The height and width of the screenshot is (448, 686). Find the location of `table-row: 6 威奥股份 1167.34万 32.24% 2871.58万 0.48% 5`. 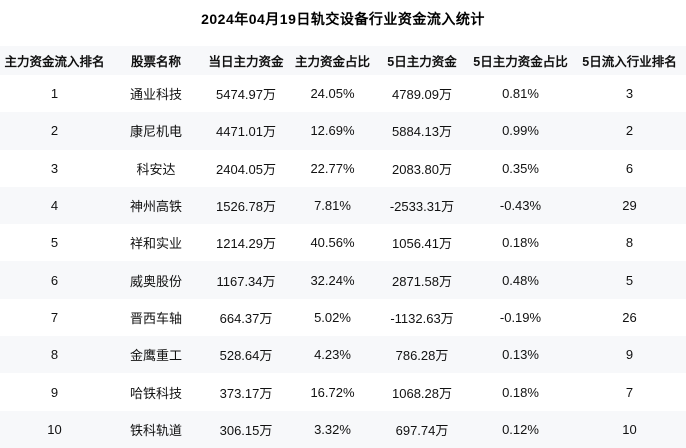

table-row: 6 威奥股份 1167.34万 32.24% 2871.58万 0.48% 5 is located at coordinates (343, 280).